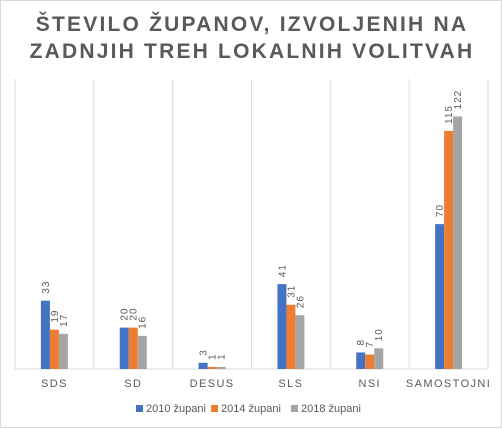 This screenshot has width=502, height=429. Describe the element at coordinates (212, 384) in the screenshot. I see `category-label-desus: DESUS` at that location.